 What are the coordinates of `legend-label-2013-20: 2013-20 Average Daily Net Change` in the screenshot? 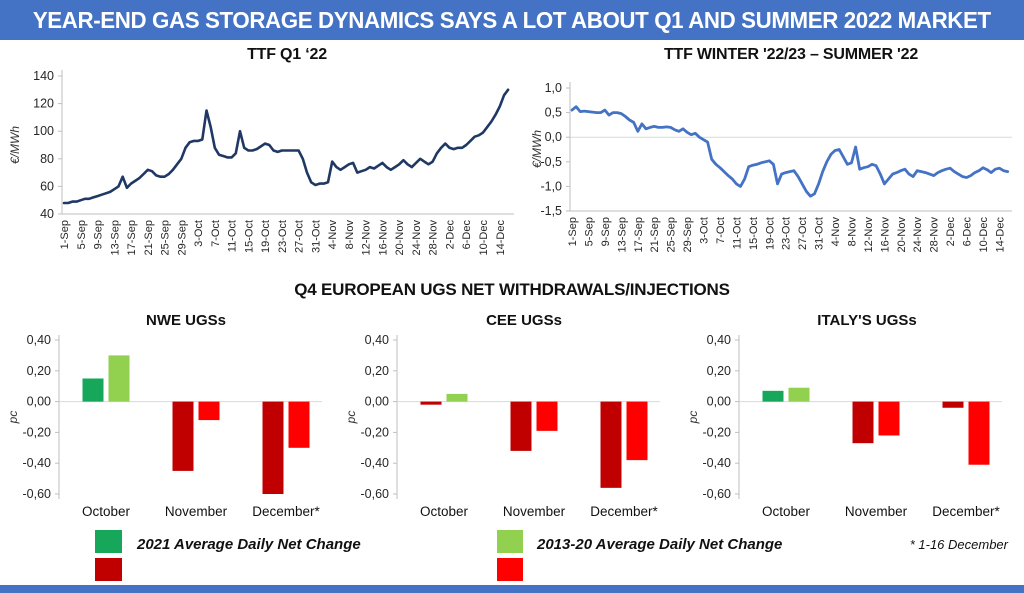 It's located at (660, 544).